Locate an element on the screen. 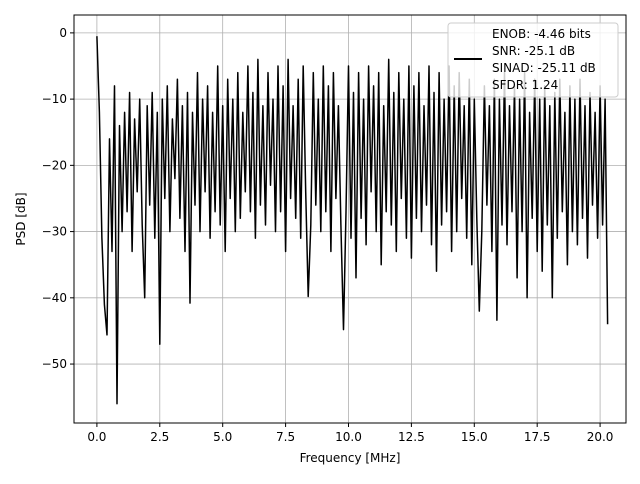 The height and width of the screenshot is (484, 640). x-tick-label: 20.0 is located at coordinates (600, 437).